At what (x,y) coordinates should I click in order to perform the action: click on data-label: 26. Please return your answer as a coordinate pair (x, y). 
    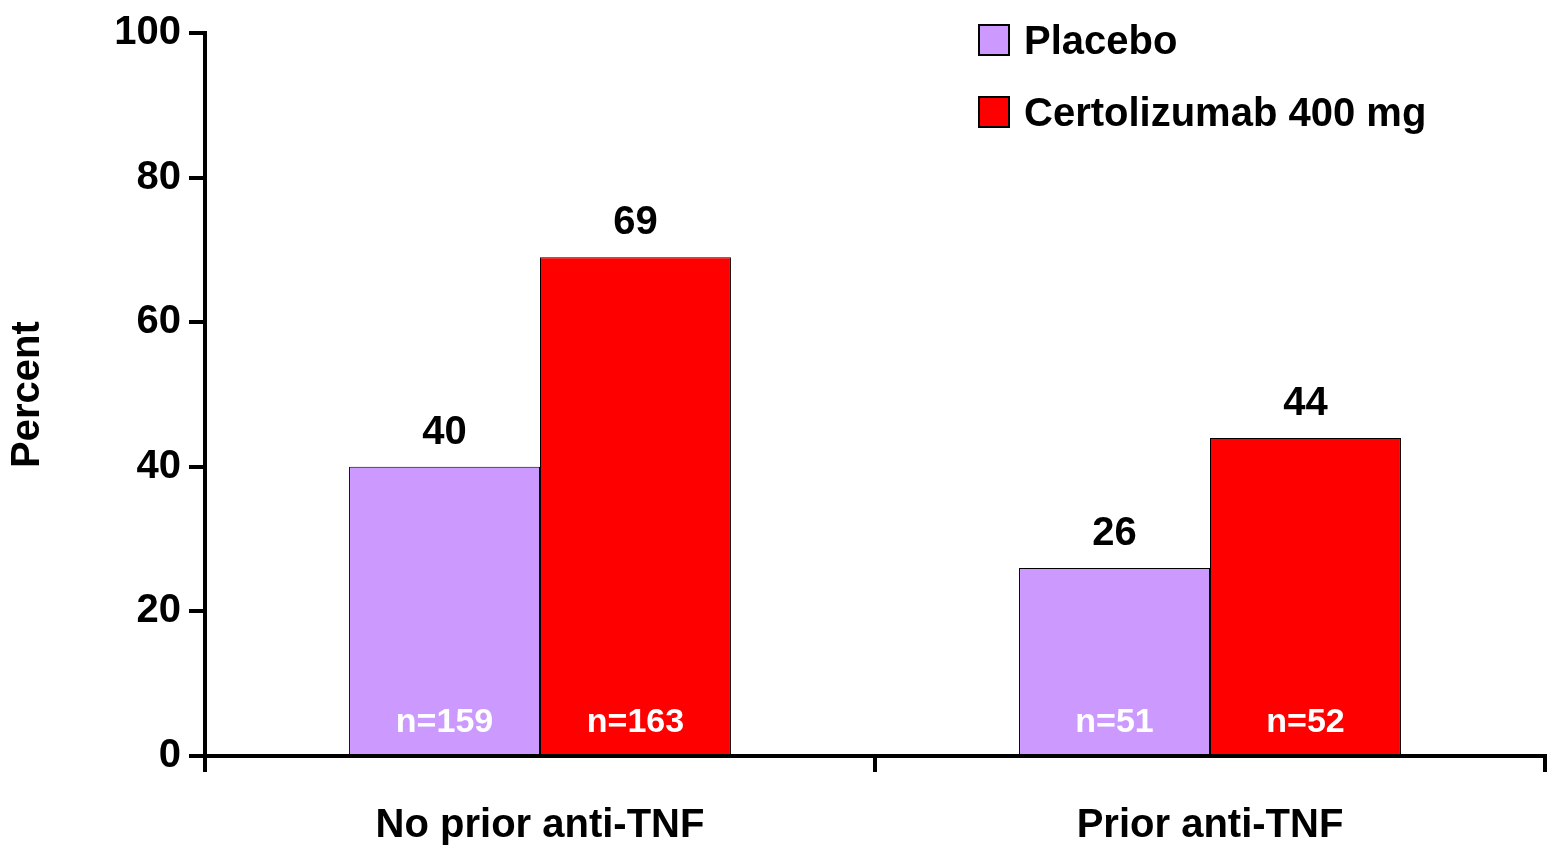
    Looking at the image, I should click on (1114, 531).